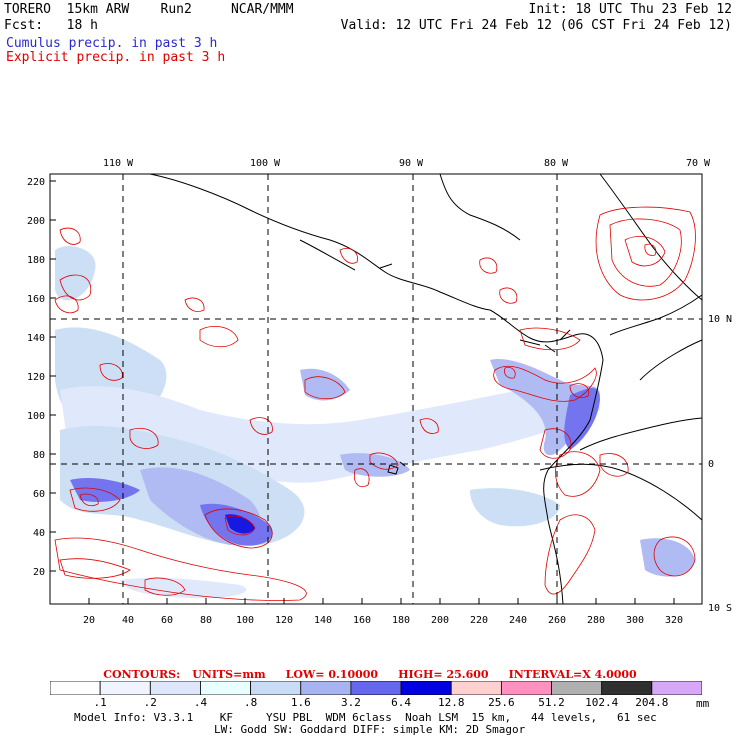 The image size is (740, 740). Describe the element at coordinates (572, 674) in the screenshot. I see `contours-interval: INTERVAL=X 4.0000` at that location.